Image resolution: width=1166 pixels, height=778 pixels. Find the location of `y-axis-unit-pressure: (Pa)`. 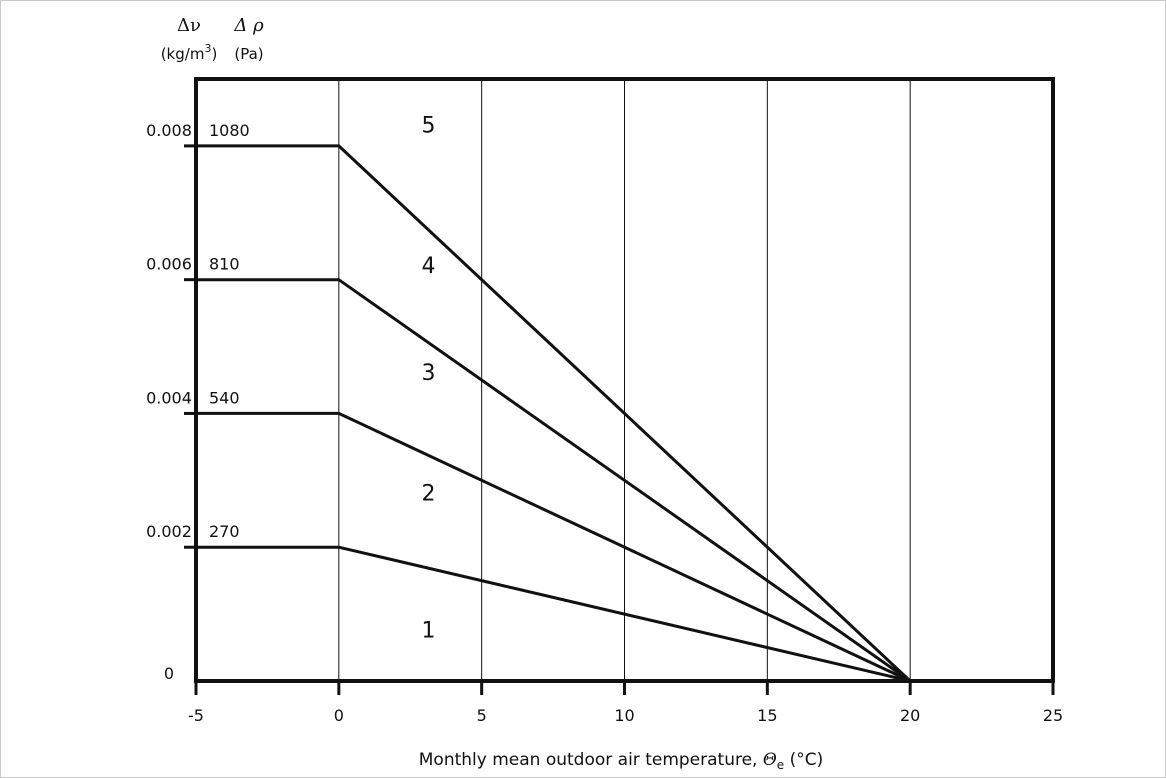

y-axis-unit-pressure: (Pa) is located at coordinates (248, 54).